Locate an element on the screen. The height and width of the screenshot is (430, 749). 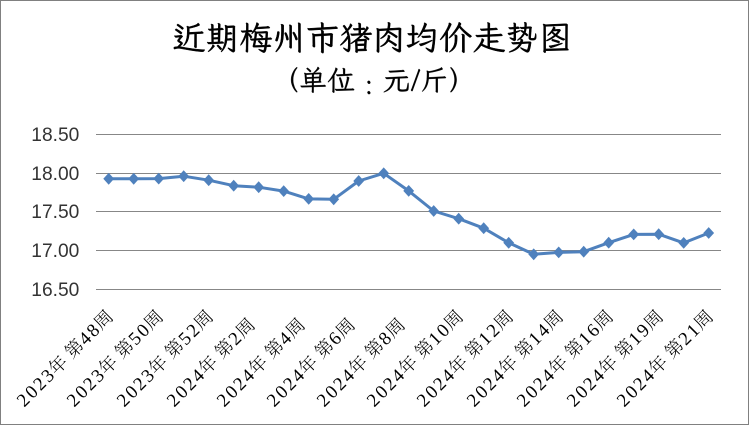
svg-text: 18.50 is located at coordinates (55, 135).